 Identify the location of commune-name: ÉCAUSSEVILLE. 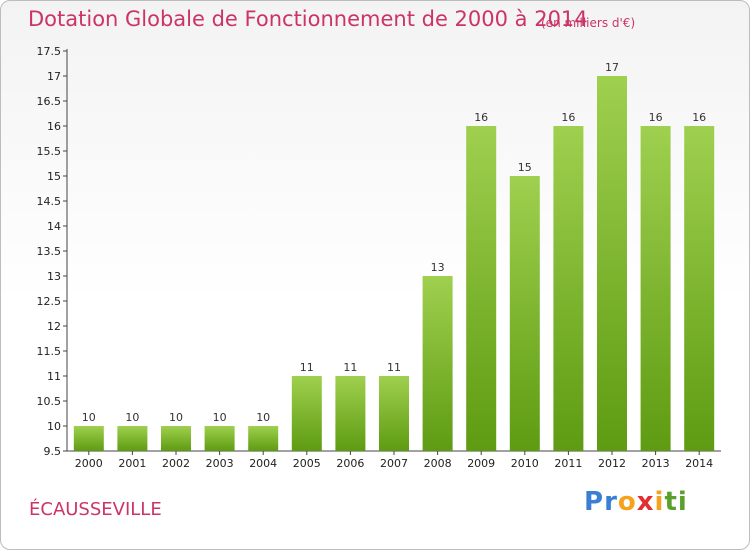
(95, 509).